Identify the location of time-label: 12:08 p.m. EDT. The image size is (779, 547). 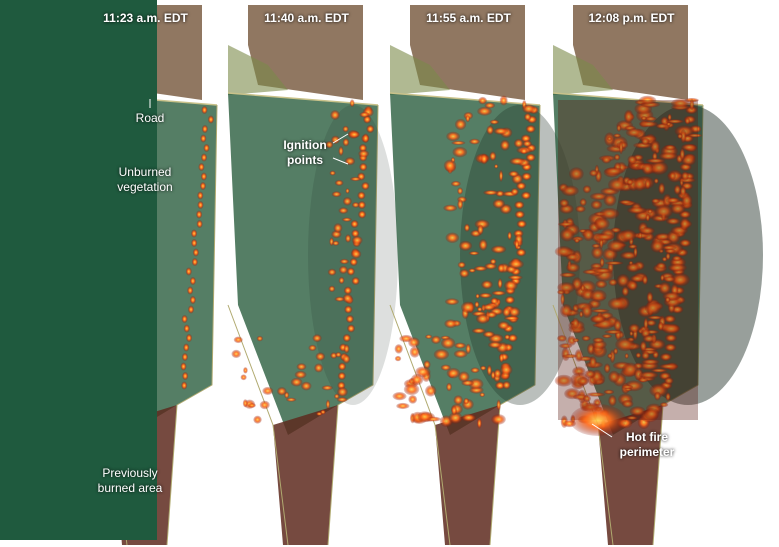
(631, 18).